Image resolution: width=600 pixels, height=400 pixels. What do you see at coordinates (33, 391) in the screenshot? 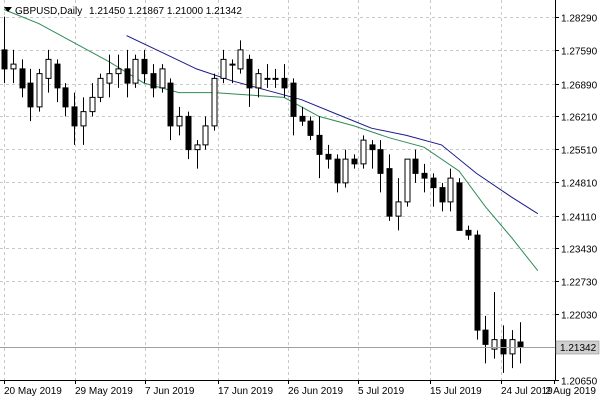
I see `time-tick-label: 20 May 2019` at bounding box center [33, 391].